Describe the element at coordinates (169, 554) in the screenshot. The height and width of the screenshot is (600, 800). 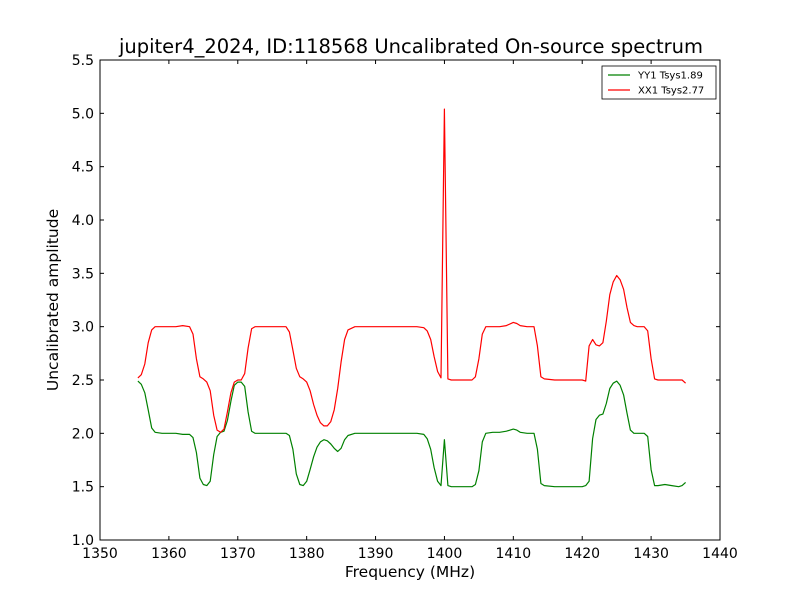
I see `x-tick-label: 1360` at that location.